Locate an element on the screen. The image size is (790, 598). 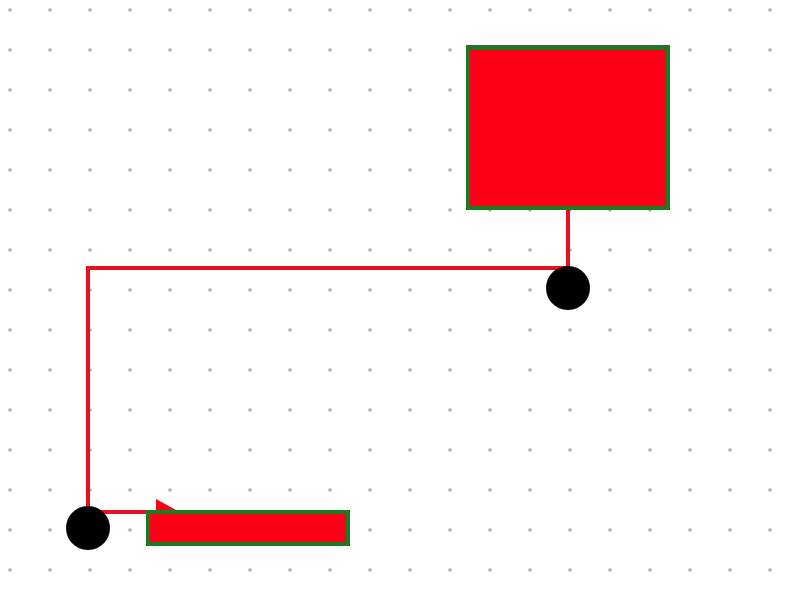
junction-node-top is located at coordinates (568, 288).